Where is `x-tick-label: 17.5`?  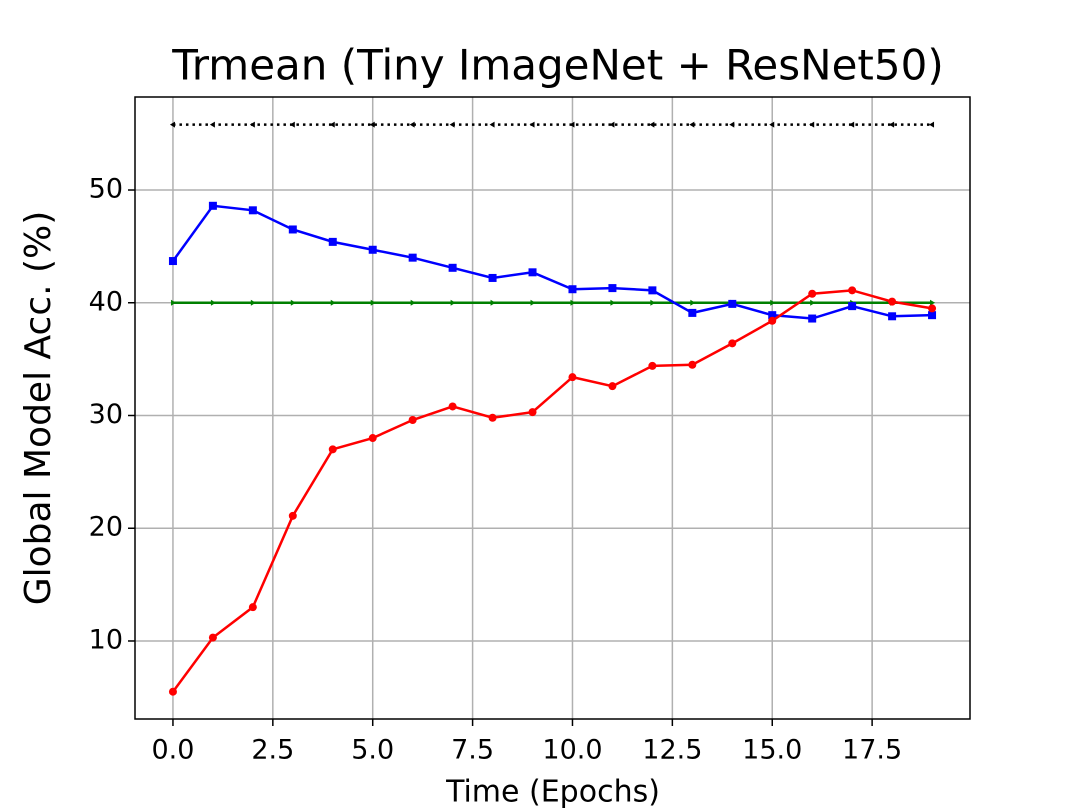 x-tick-label: 17.5 is located at coordinates (872, 750).